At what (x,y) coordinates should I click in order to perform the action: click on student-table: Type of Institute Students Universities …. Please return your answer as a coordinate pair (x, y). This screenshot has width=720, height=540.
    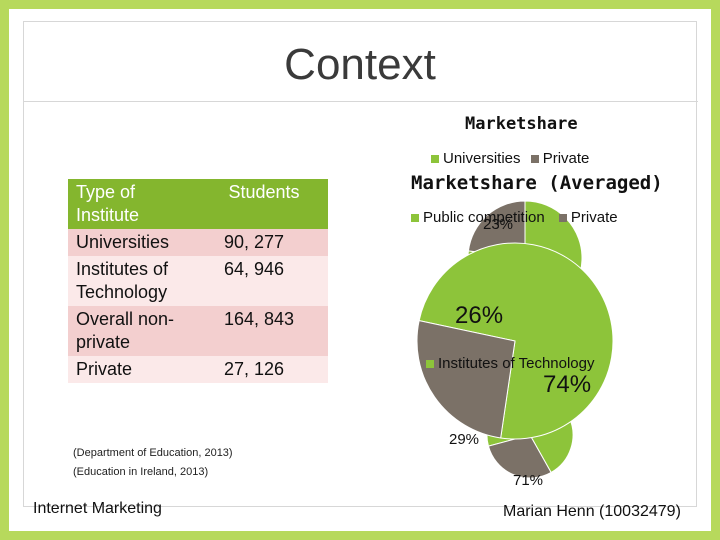
    Looking at the image, I should click on (198, 281).